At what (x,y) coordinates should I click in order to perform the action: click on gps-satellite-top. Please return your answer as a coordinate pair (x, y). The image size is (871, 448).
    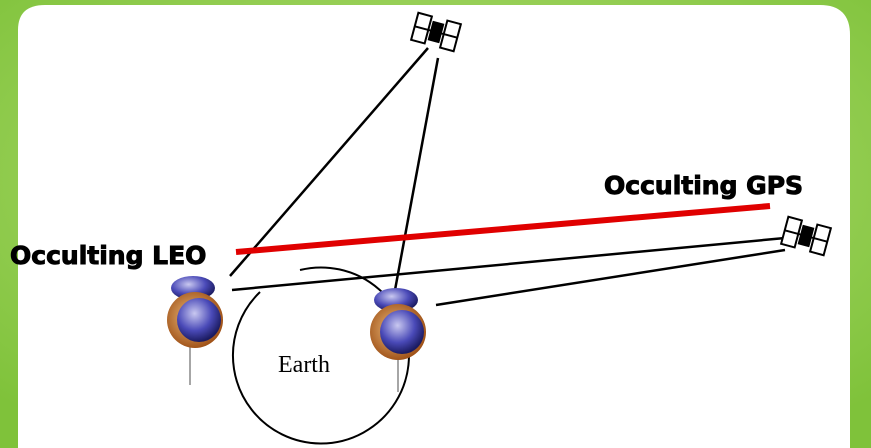
    Looking at the image, I should click on (436, 32).